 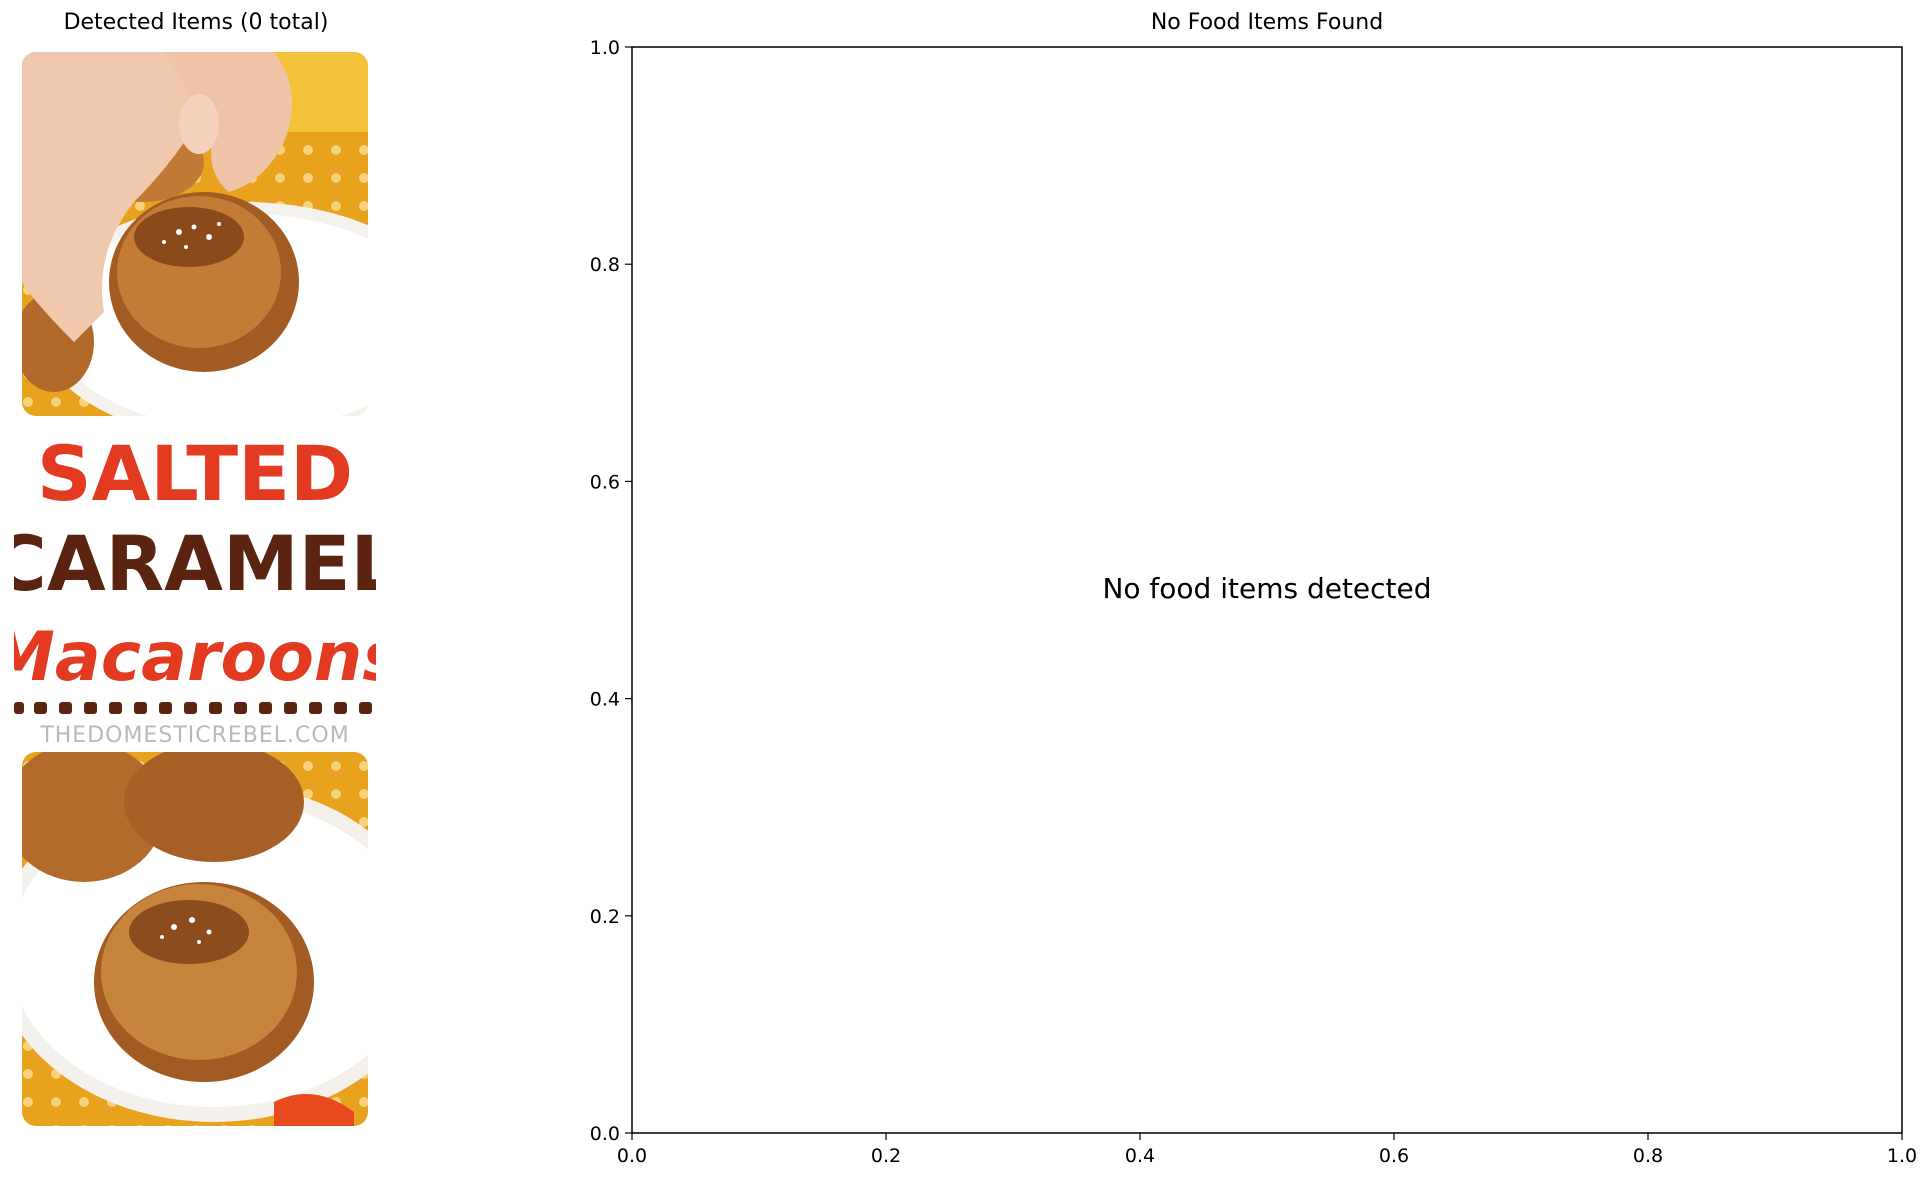 What do you see at coordinates (1394, 1156) in the screenshot?
I see `x-tick-label: 0.6` at bounding box center [1394, 1156].